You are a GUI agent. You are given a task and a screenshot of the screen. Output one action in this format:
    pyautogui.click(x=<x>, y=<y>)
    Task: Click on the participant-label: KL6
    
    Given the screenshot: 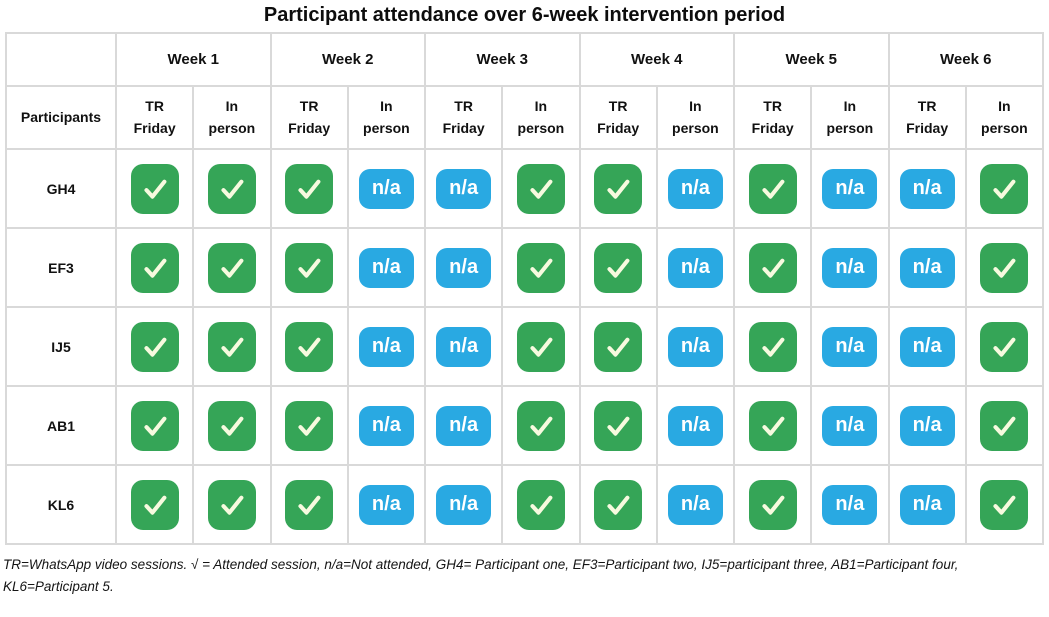 What is the action you would take?
    pyautogui.click(x=61, y=504)
    